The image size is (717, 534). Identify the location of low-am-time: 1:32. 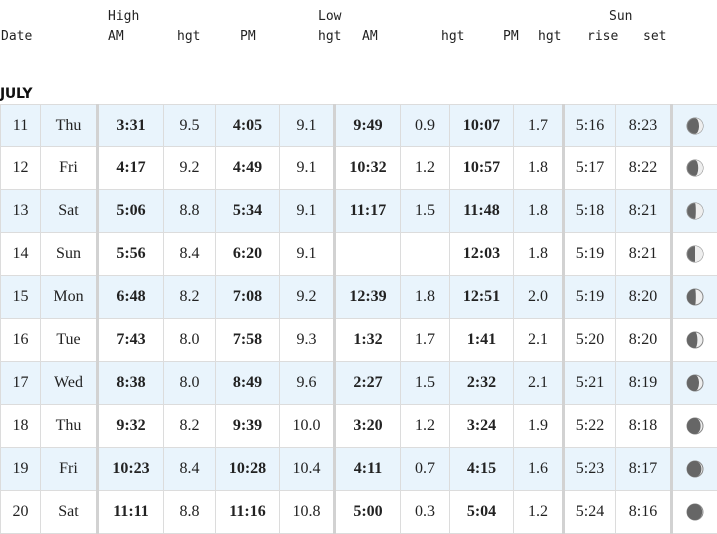
(368, 340).